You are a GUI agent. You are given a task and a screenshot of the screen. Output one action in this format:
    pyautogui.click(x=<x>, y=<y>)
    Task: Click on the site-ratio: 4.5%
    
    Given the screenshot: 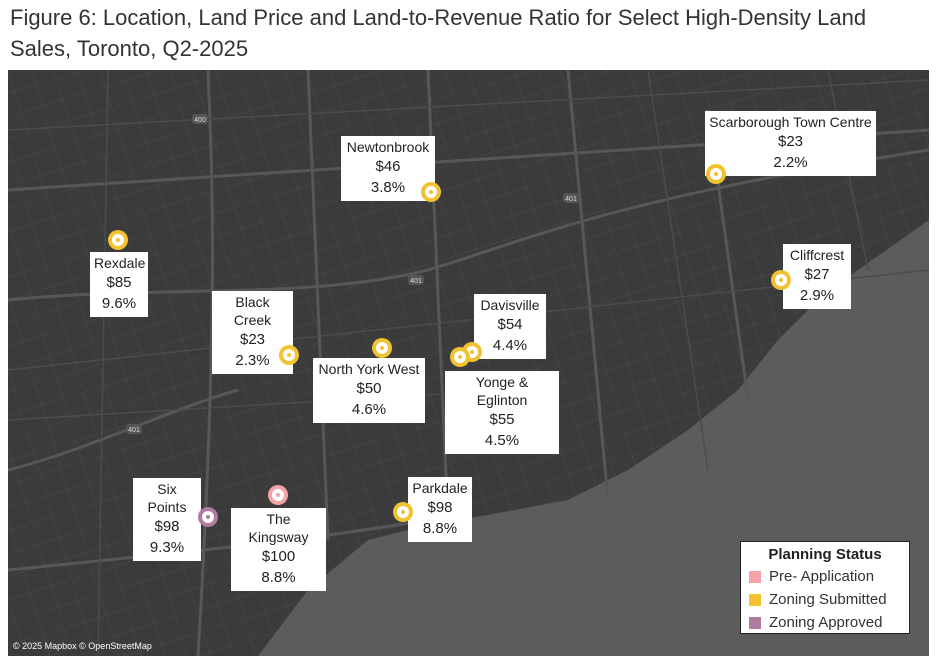 What is the action you would take?
    pyautogui.click(x=502, y=440)
    